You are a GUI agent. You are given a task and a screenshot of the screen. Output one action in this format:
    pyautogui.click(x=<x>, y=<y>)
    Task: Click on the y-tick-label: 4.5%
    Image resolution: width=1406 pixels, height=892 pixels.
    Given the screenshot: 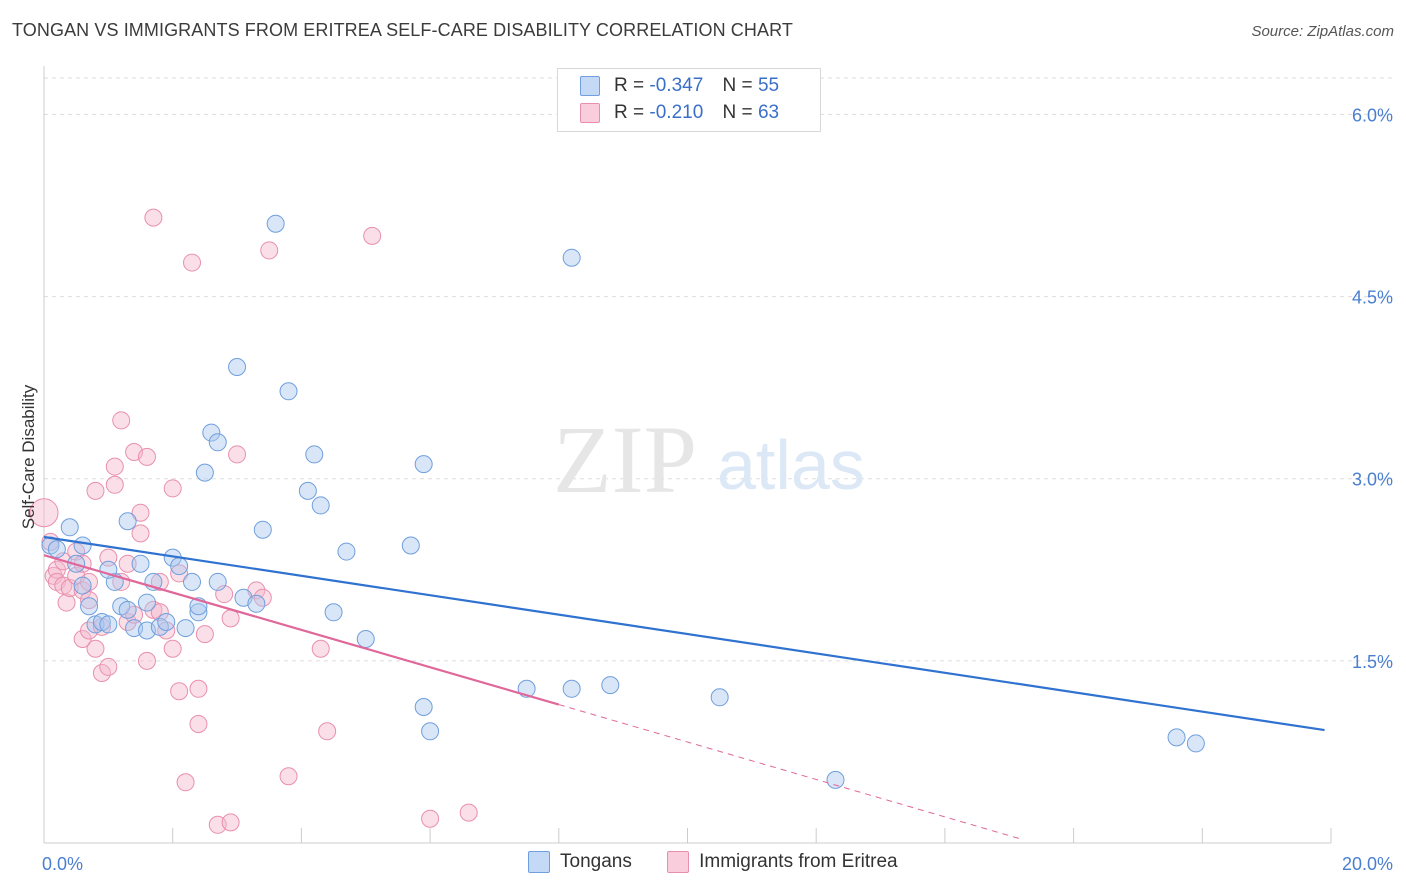 What is the action you would take?
    pyautogui.click(x=1372, y=298)
    